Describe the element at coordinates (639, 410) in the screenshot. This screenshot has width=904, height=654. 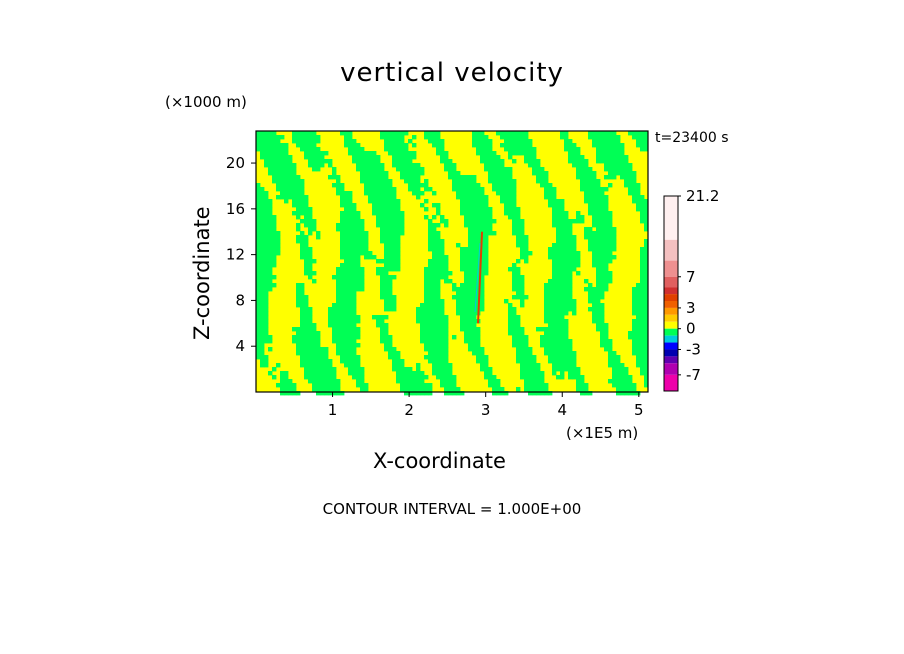
I see `x-tick-label: 5` at that location.